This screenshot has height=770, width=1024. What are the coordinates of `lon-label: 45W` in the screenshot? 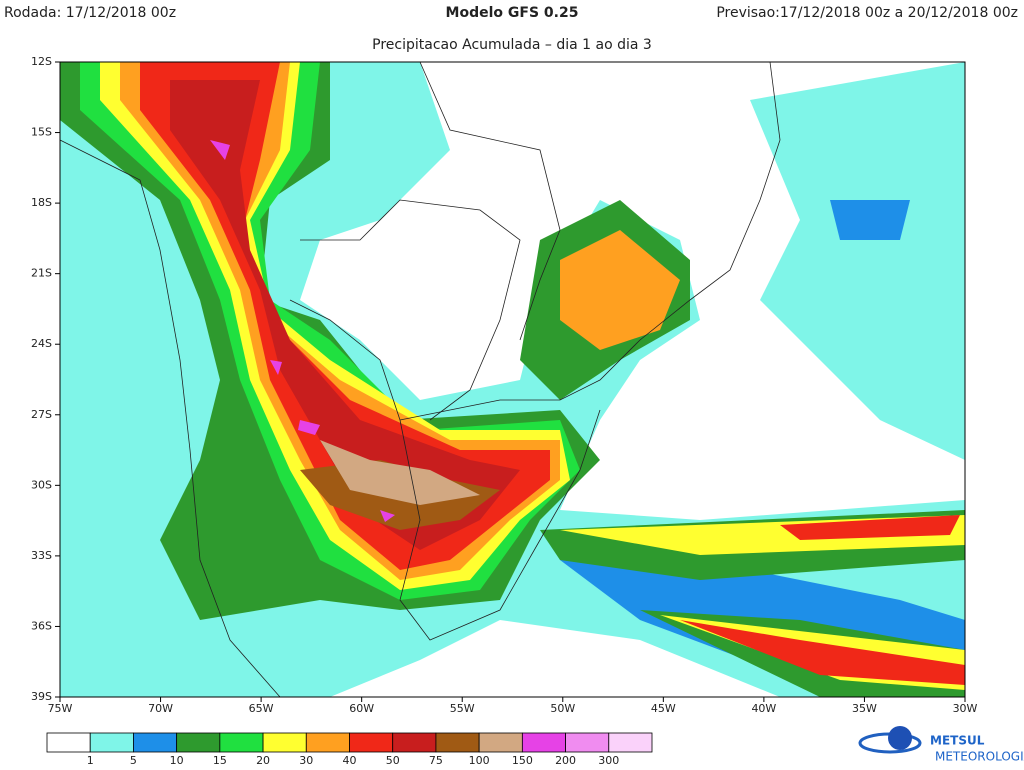 It's located at (663, 708).